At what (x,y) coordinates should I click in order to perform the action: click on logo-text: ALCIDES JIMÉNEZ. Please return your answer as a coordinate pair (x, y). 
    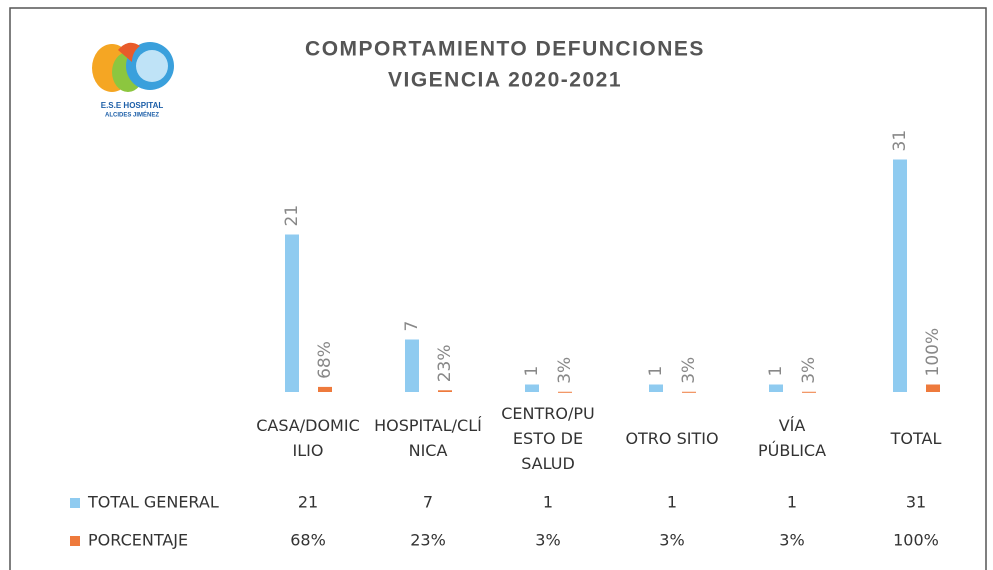
    Looking at the image, I should click on (132, 115).